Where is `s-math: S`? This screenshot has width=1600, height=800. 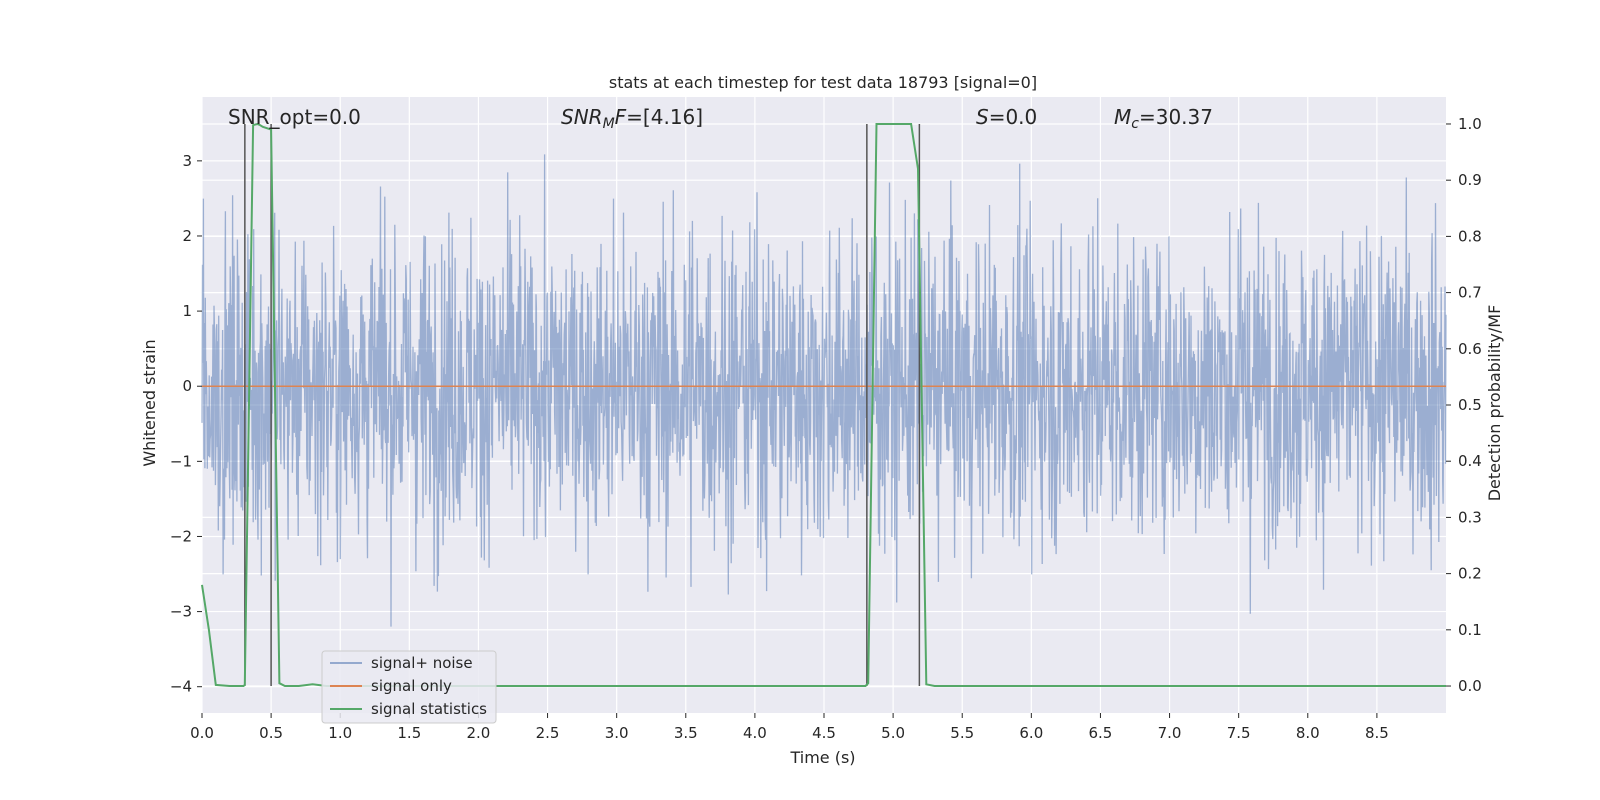 s-math: S is located at coordinates (982, 117).